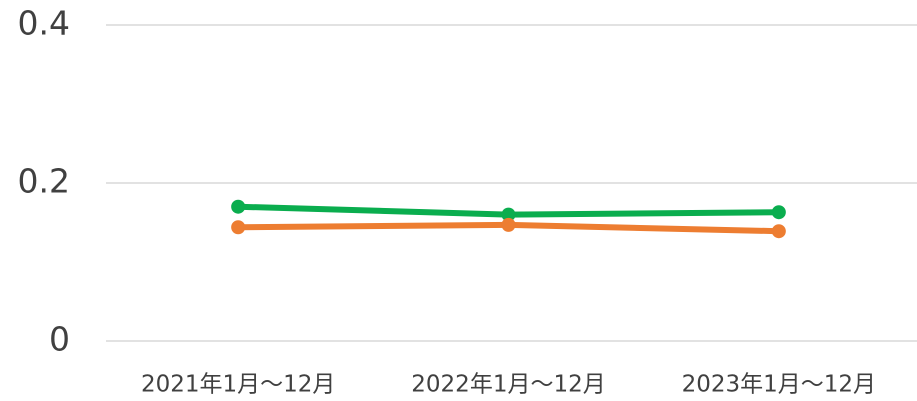 The height and width of the screenshot is (401, 917). Describe the element at coordinates (44, 23) in the screenshot. I see `y-tick-label: 0.4` at that location.